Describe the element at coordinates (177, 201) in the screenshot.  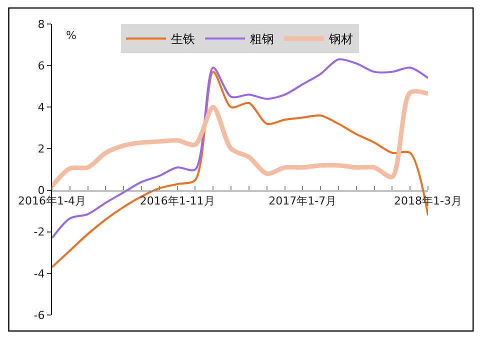
I see `x-tick-label: 2016年1-11月` at that location.